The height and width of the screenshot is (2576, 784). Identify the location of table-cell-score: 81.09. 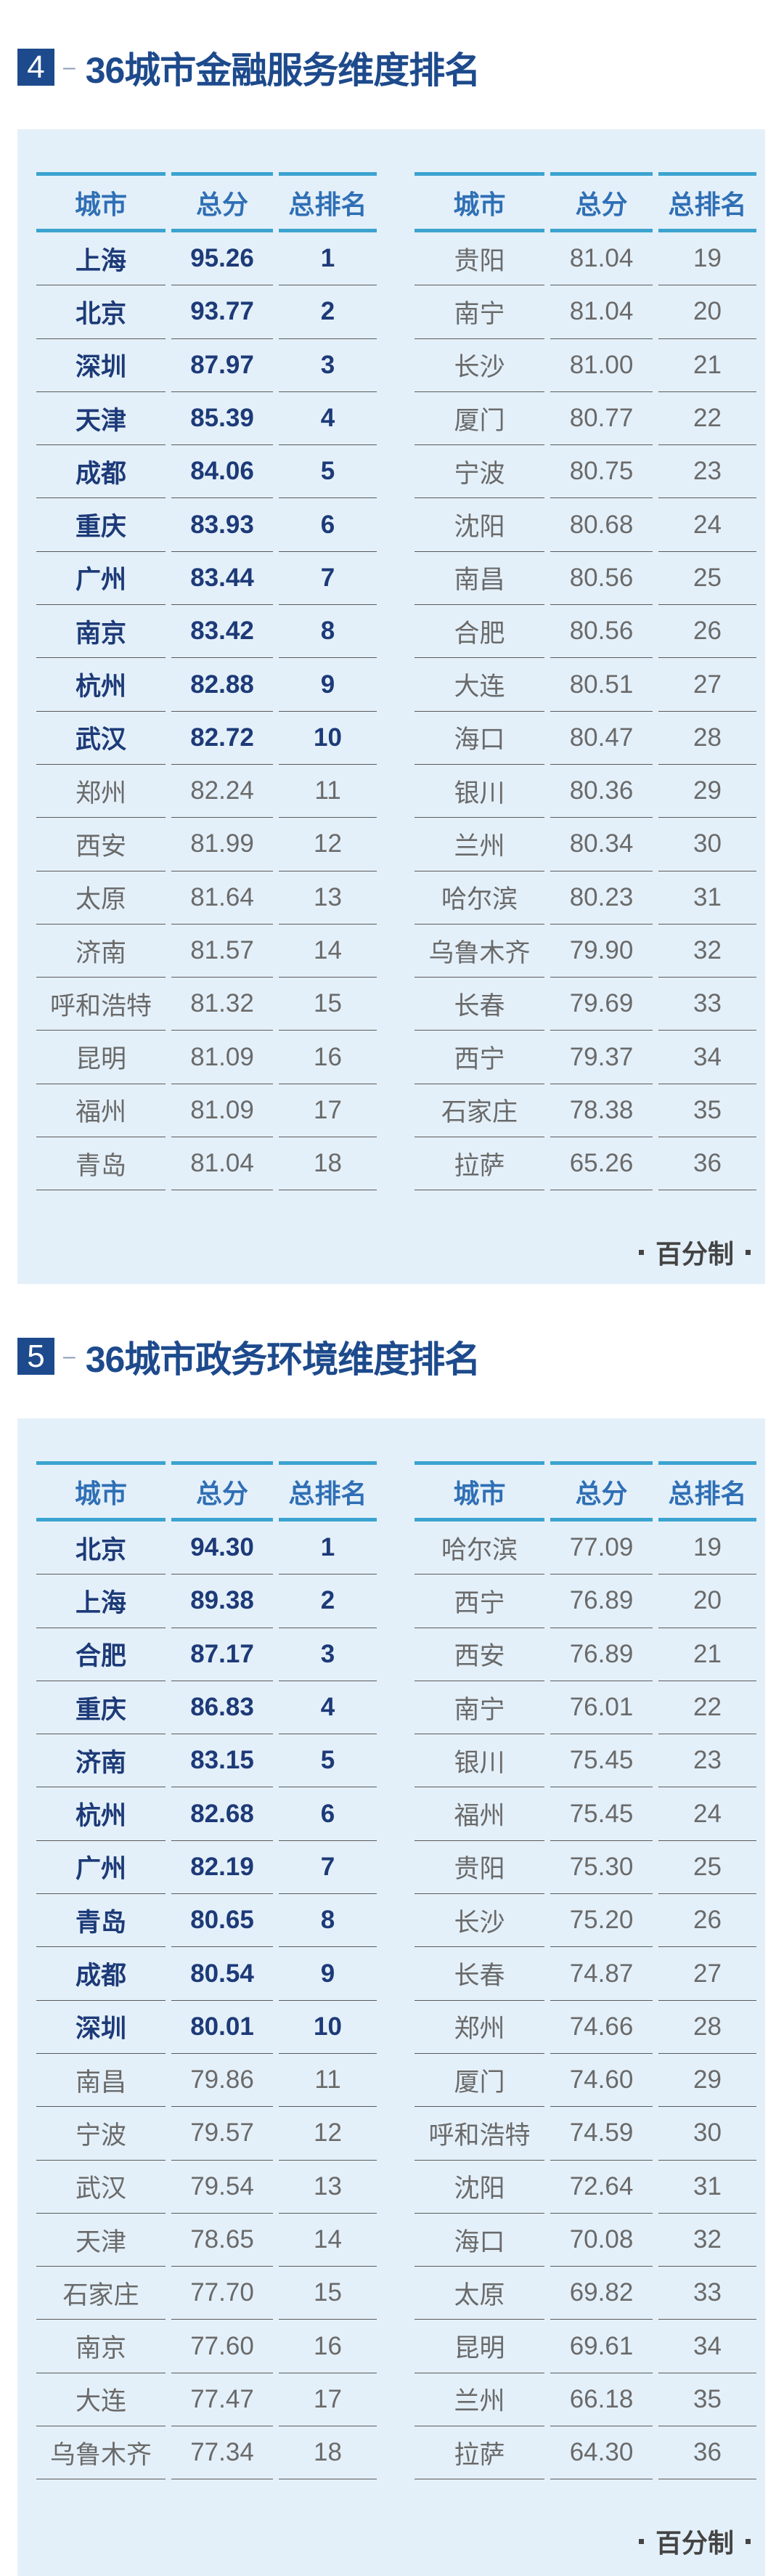
(222, 1111).